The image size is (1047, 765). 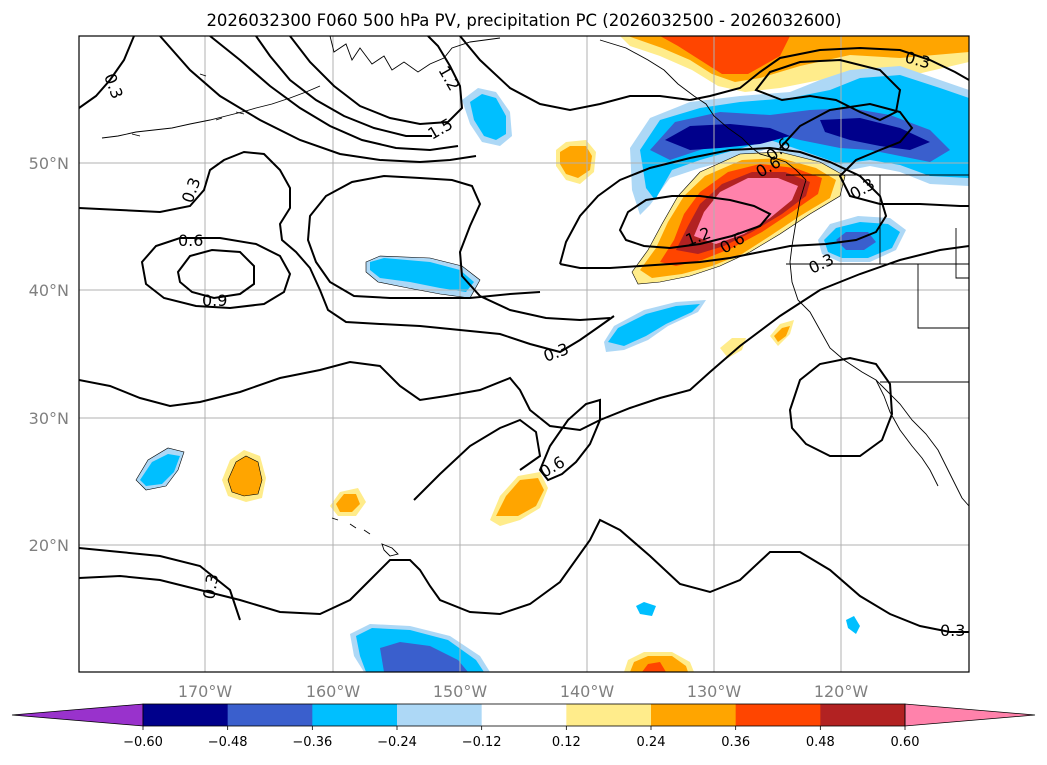 I want to click on longitude-labels: 170°W 160°W 150°W 140°W 130°W 120°W, so click(x=523, y=691).